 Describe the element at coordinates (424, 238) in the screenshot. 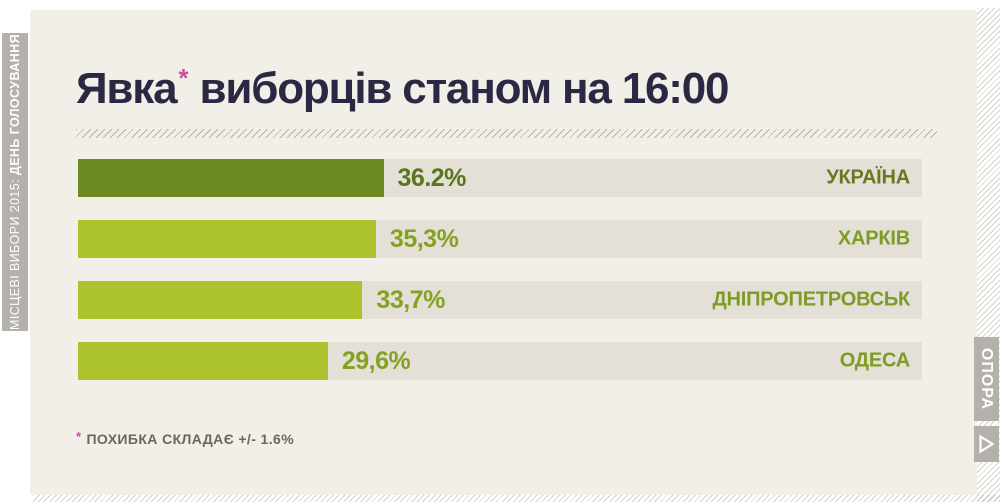

I see `bar-value-label: 35,3%` at that location.